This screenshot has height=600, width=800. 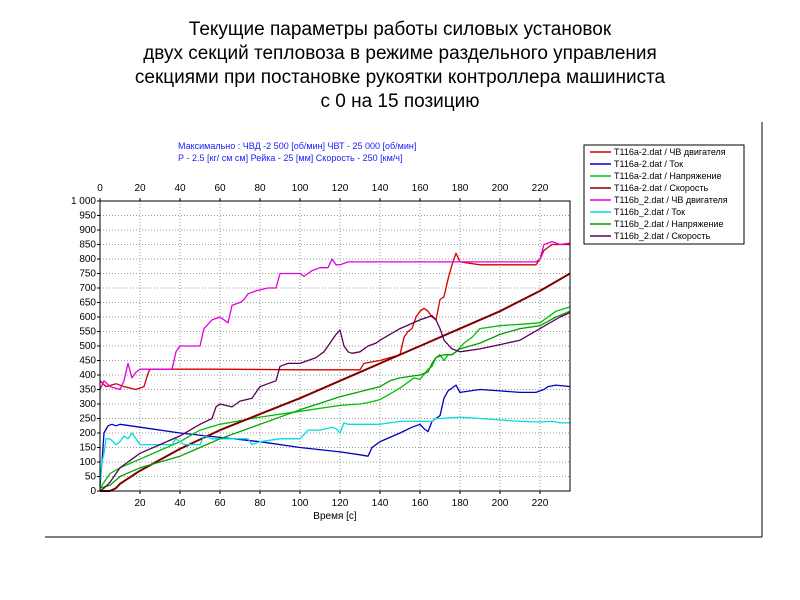 I want to click on x-tick-bottom-label-1: 20, so click(x=140, y=503).